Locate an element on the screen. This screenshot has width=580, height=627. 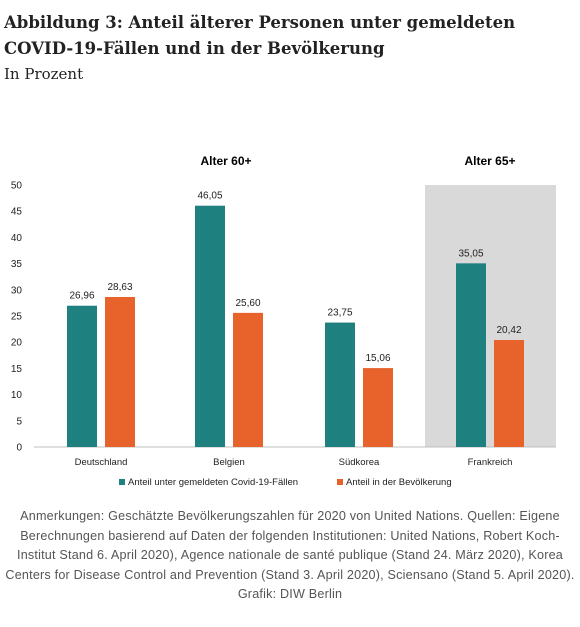
data-label: 26,96 is located at coordinates (81, 296).